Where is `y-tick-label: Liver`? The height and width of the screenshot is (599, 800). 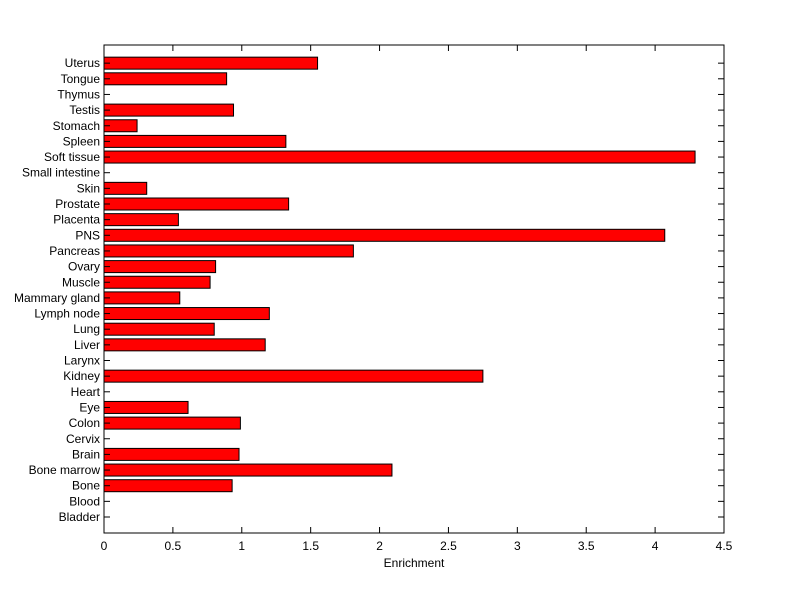 y-tick-label: Liver is located at coordinates (87, 345).